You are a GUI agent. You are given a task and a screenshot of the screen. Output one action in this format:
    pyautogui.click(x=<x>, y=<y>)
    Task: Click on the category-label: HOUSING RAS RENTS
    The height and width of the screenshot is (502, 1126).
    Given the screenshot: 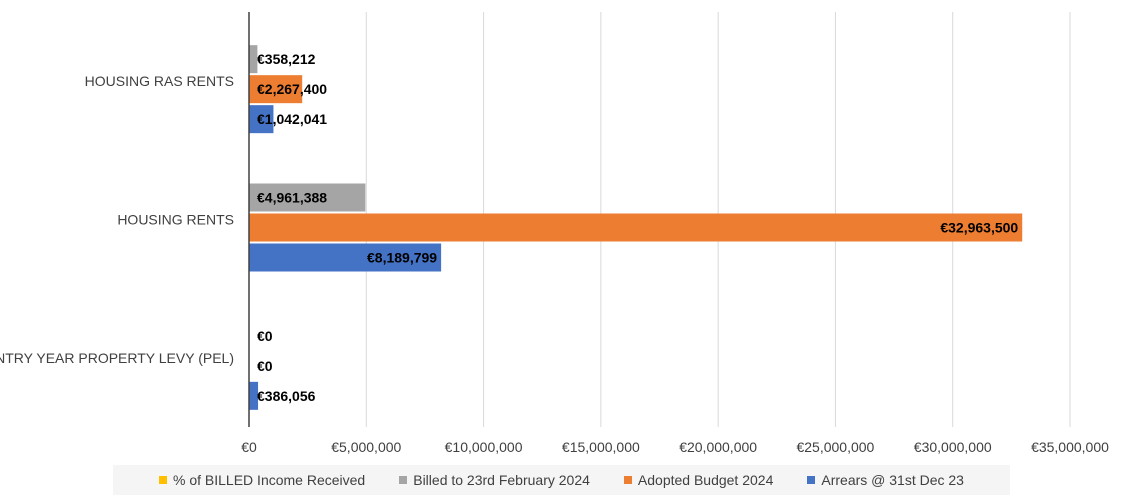 What is the action you would take?
    pyautogui.click(x=159, y=81)
    